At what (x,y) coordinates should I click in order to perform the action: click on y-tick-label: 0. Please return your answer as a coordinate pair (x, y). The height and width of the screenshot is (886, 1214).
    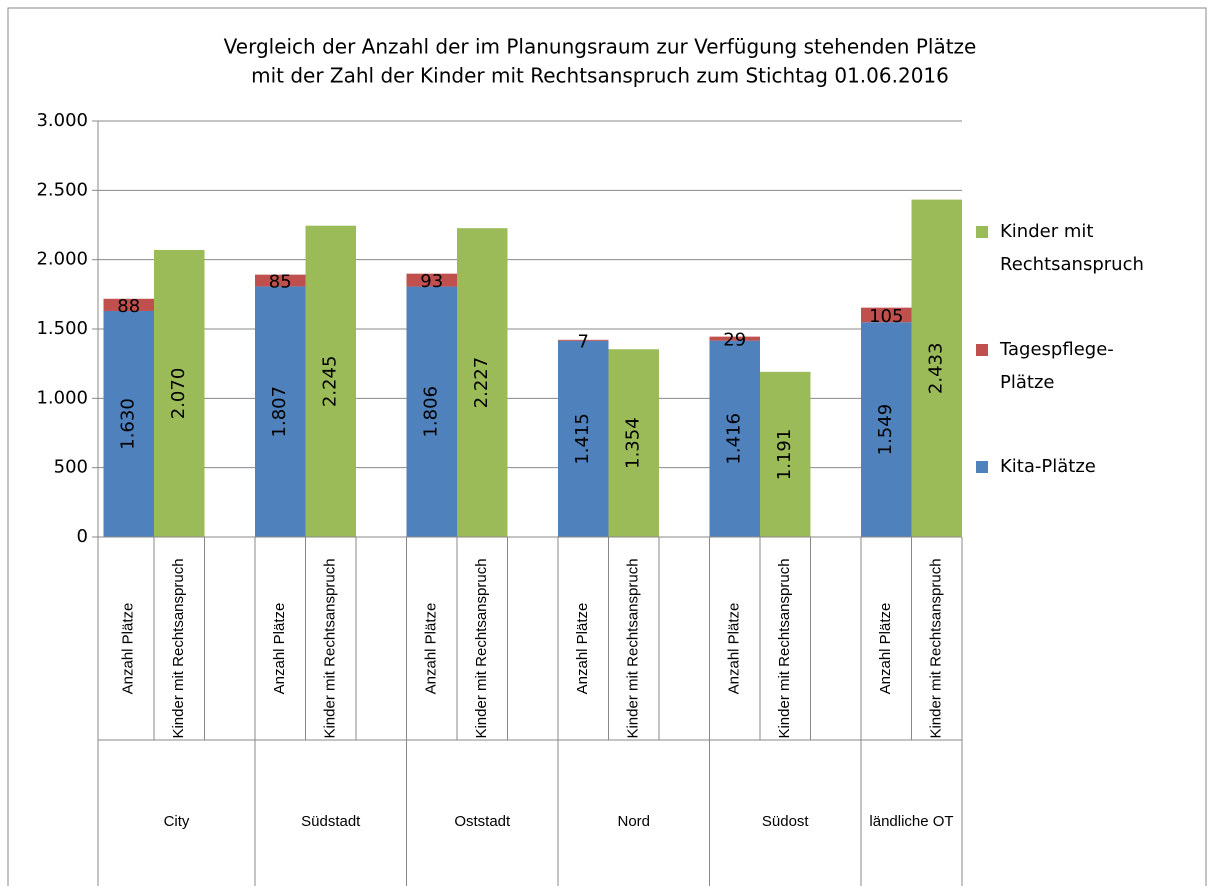
    Looking at the image, I should click on (82, 536).